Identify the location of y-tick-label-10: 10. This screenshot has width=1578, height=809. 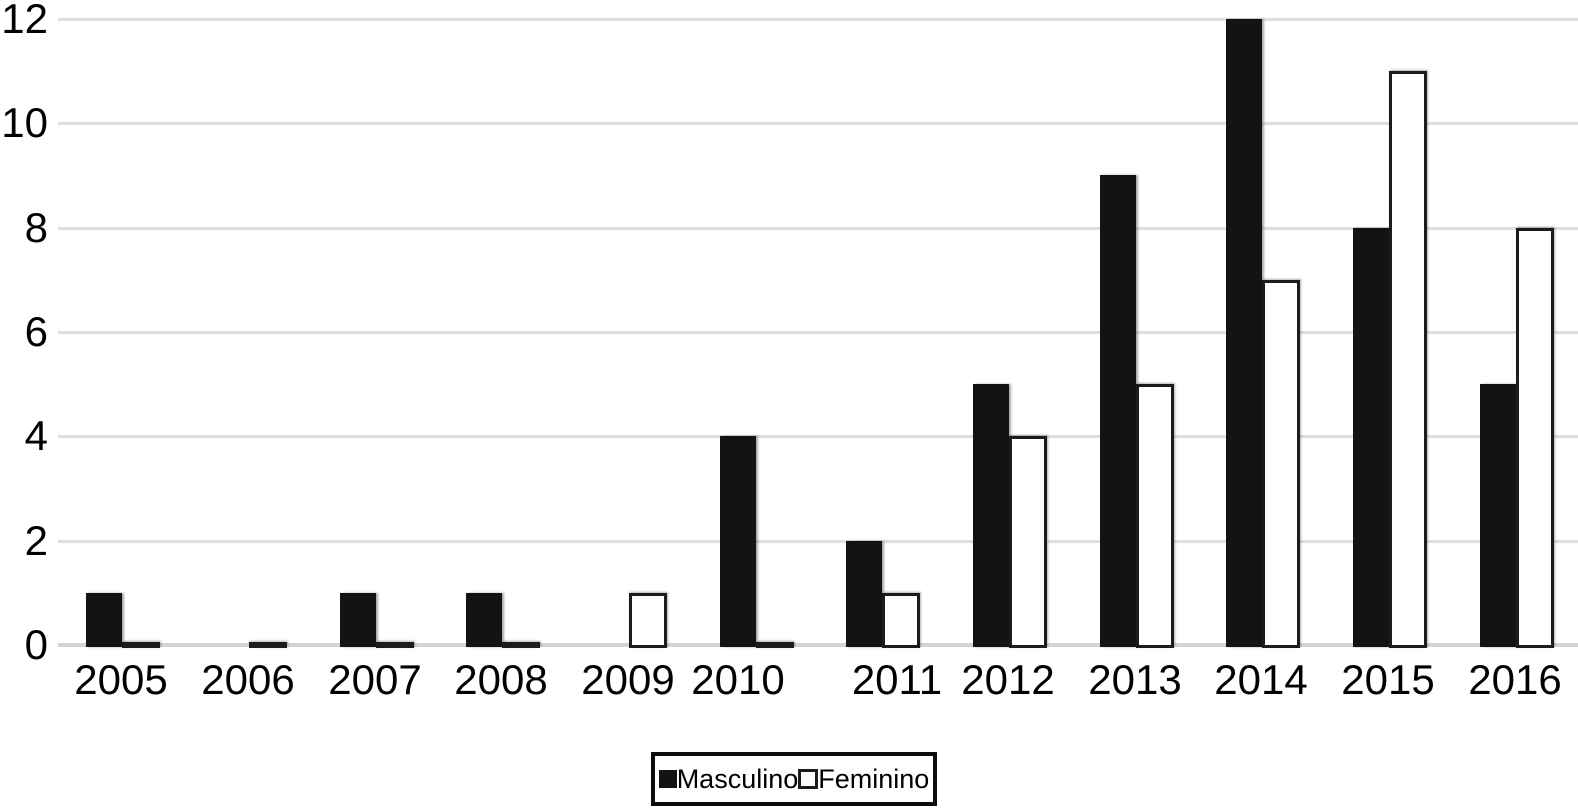
(24, 123).